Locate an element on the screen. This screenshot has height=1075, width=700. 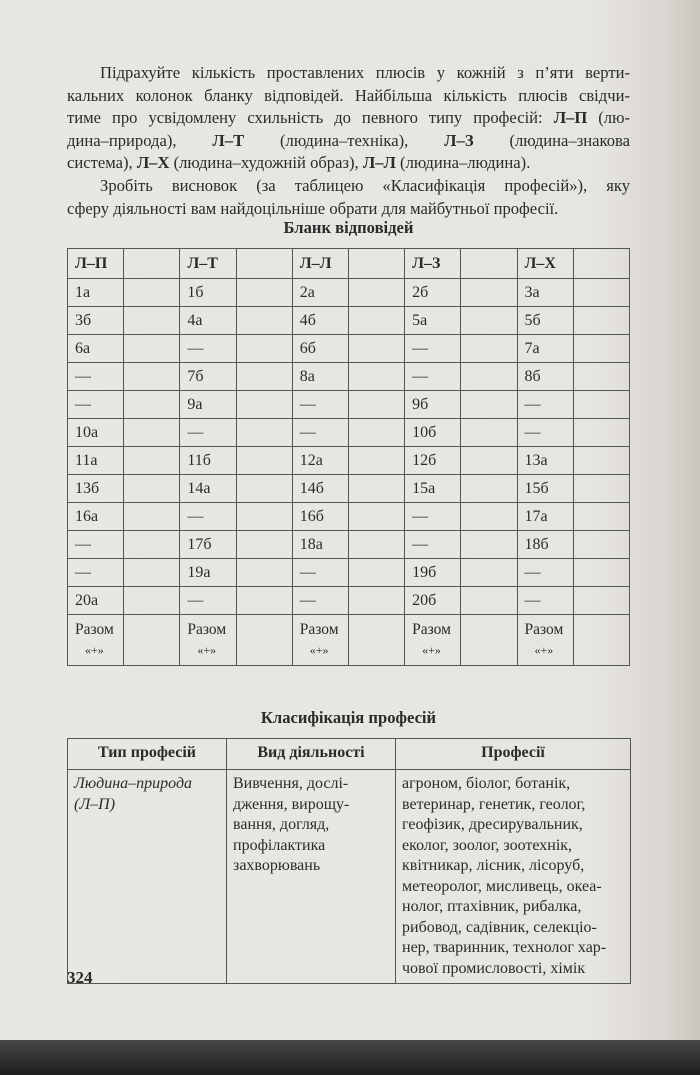
table-row: — 17б 18а — 18б is located at coordinates (348, 544).